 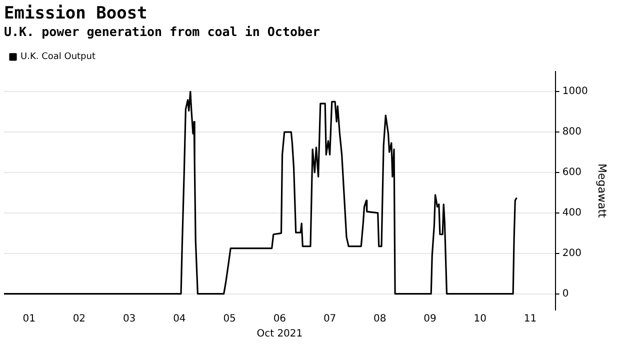 What do you see at coordinates (29, 319) in the screenshot?
I see `x-tick-label: 01` at bounding box center [29, 319].